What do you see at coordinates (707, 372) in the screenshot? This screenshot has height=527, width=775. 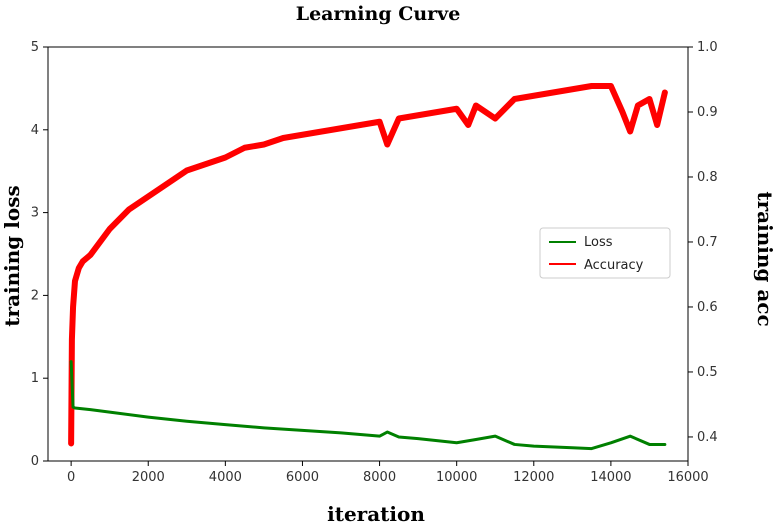 I see `right-tick-label: 0.5` at bounding box center [707, 372].